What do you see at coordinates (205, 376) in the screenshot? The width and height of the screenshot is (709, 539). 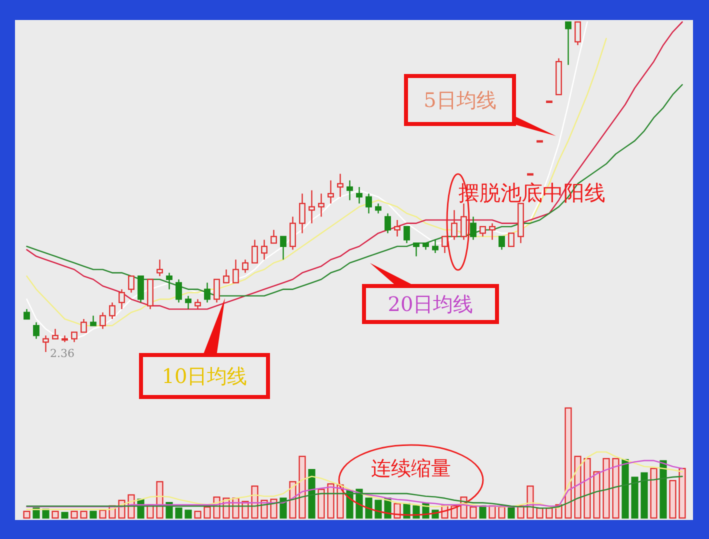 I see `text: 10日均线` at bounding box center [205, 376].